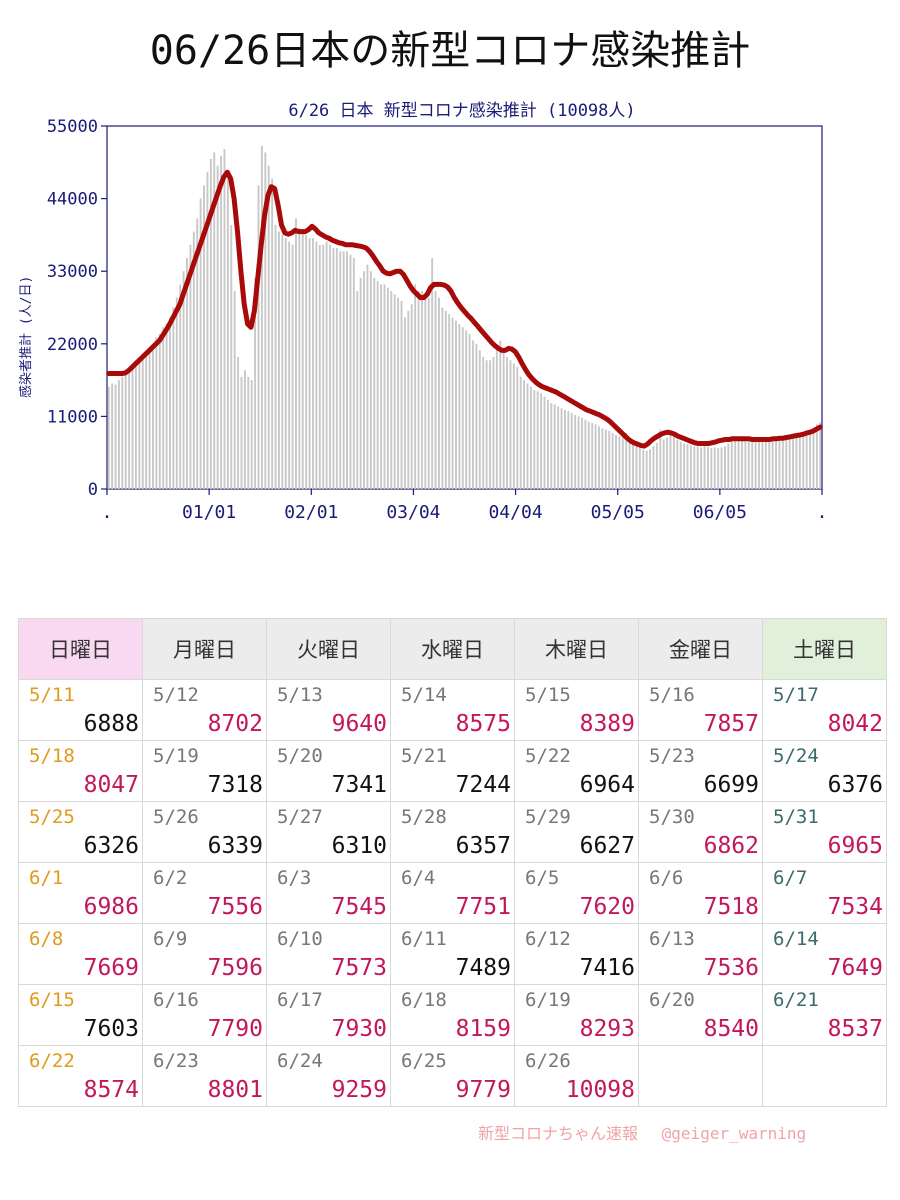 The image size is (900, 1200). Describe the element at coordinates (235, 1029) in the screenshot. I see `calendar-value: 7790` at that location.